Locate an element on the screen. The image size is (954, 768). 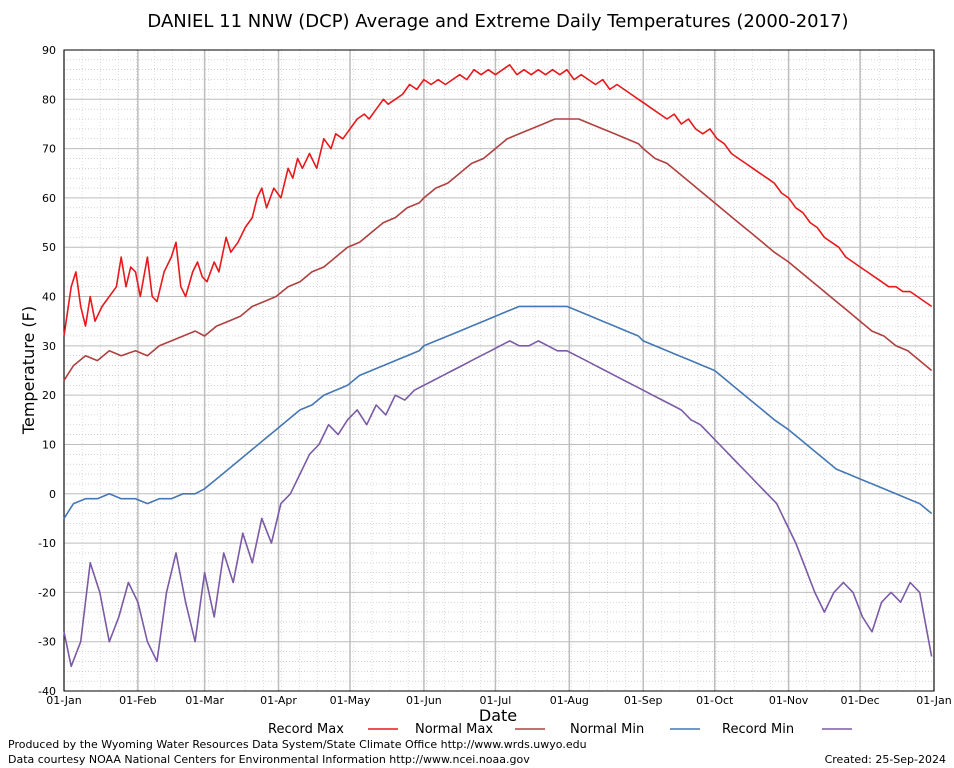
x-tick-label: 01-Apr is located at coordinates (278, 700).